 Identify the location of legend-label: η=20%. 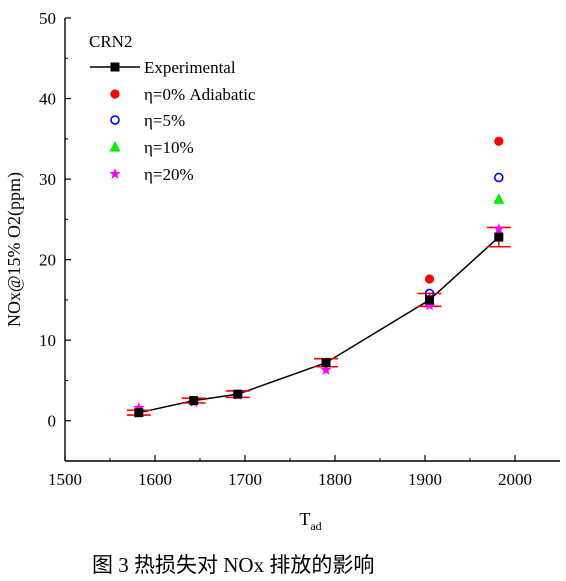
(169, 174).